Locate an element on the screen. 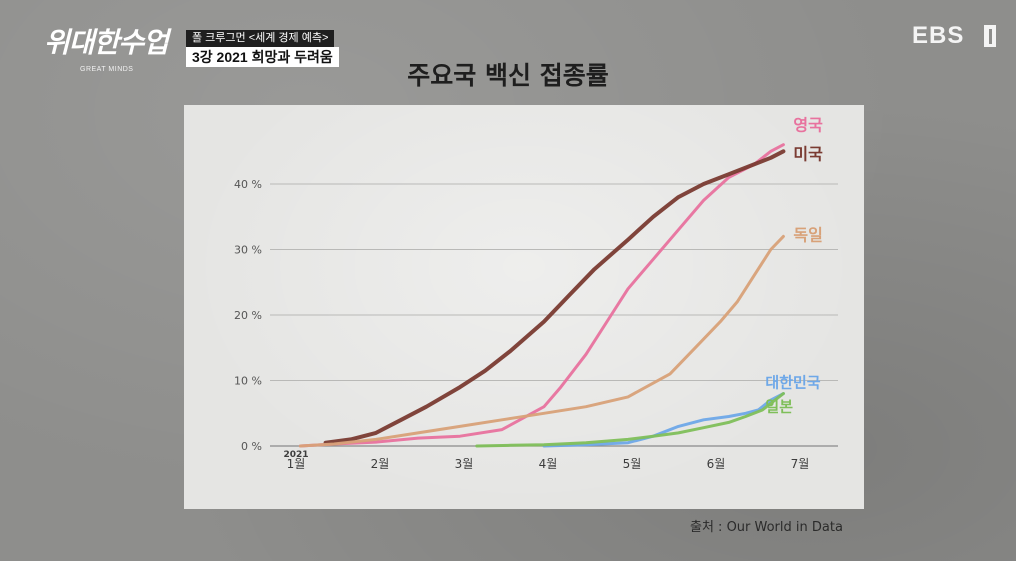  x-tick-label: 3월 is located at coordinates (464, 464).